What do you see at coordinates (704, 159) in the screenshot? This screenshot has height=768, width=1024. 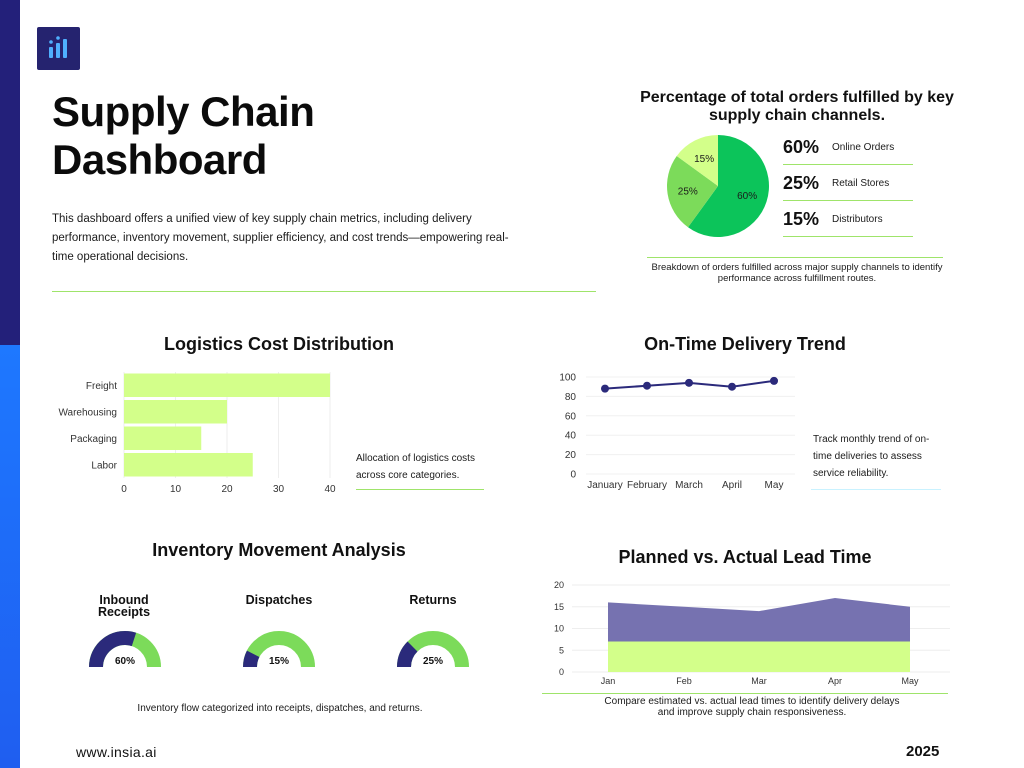 I see `pie-slice-label: 15%` at bounding box center [704, 159].